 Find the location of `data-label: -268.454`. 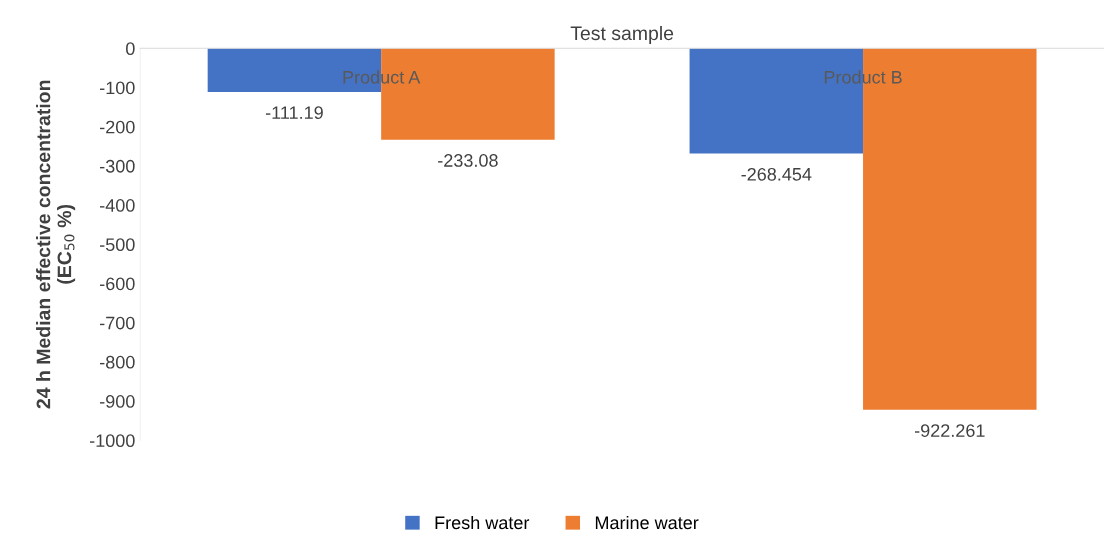

data-label: -268.454 is located at coordinates (776, 174).